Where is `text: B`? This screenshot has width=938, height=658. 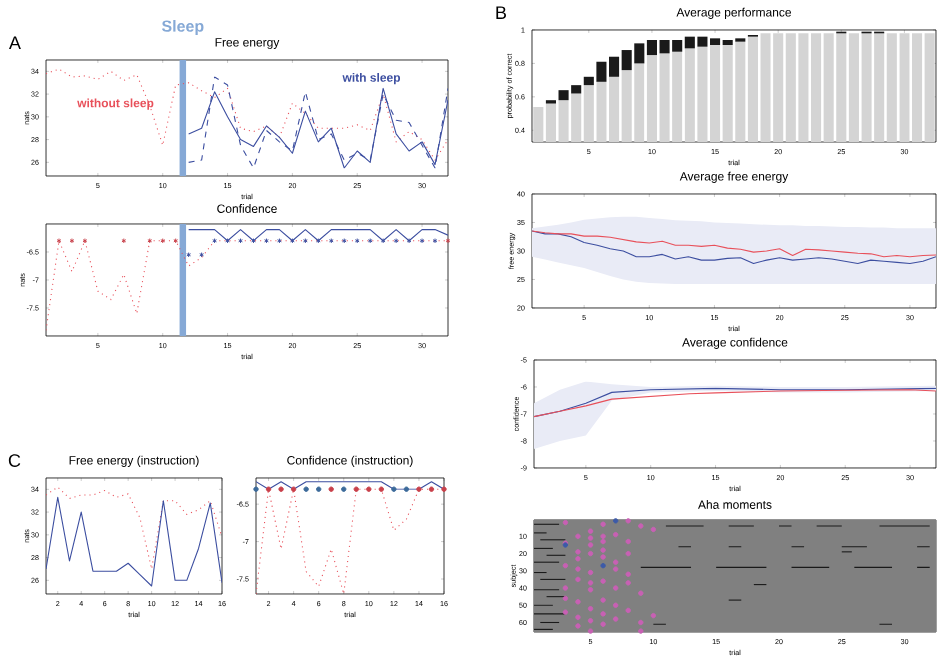 text: B is located at coordinates (501, 12).